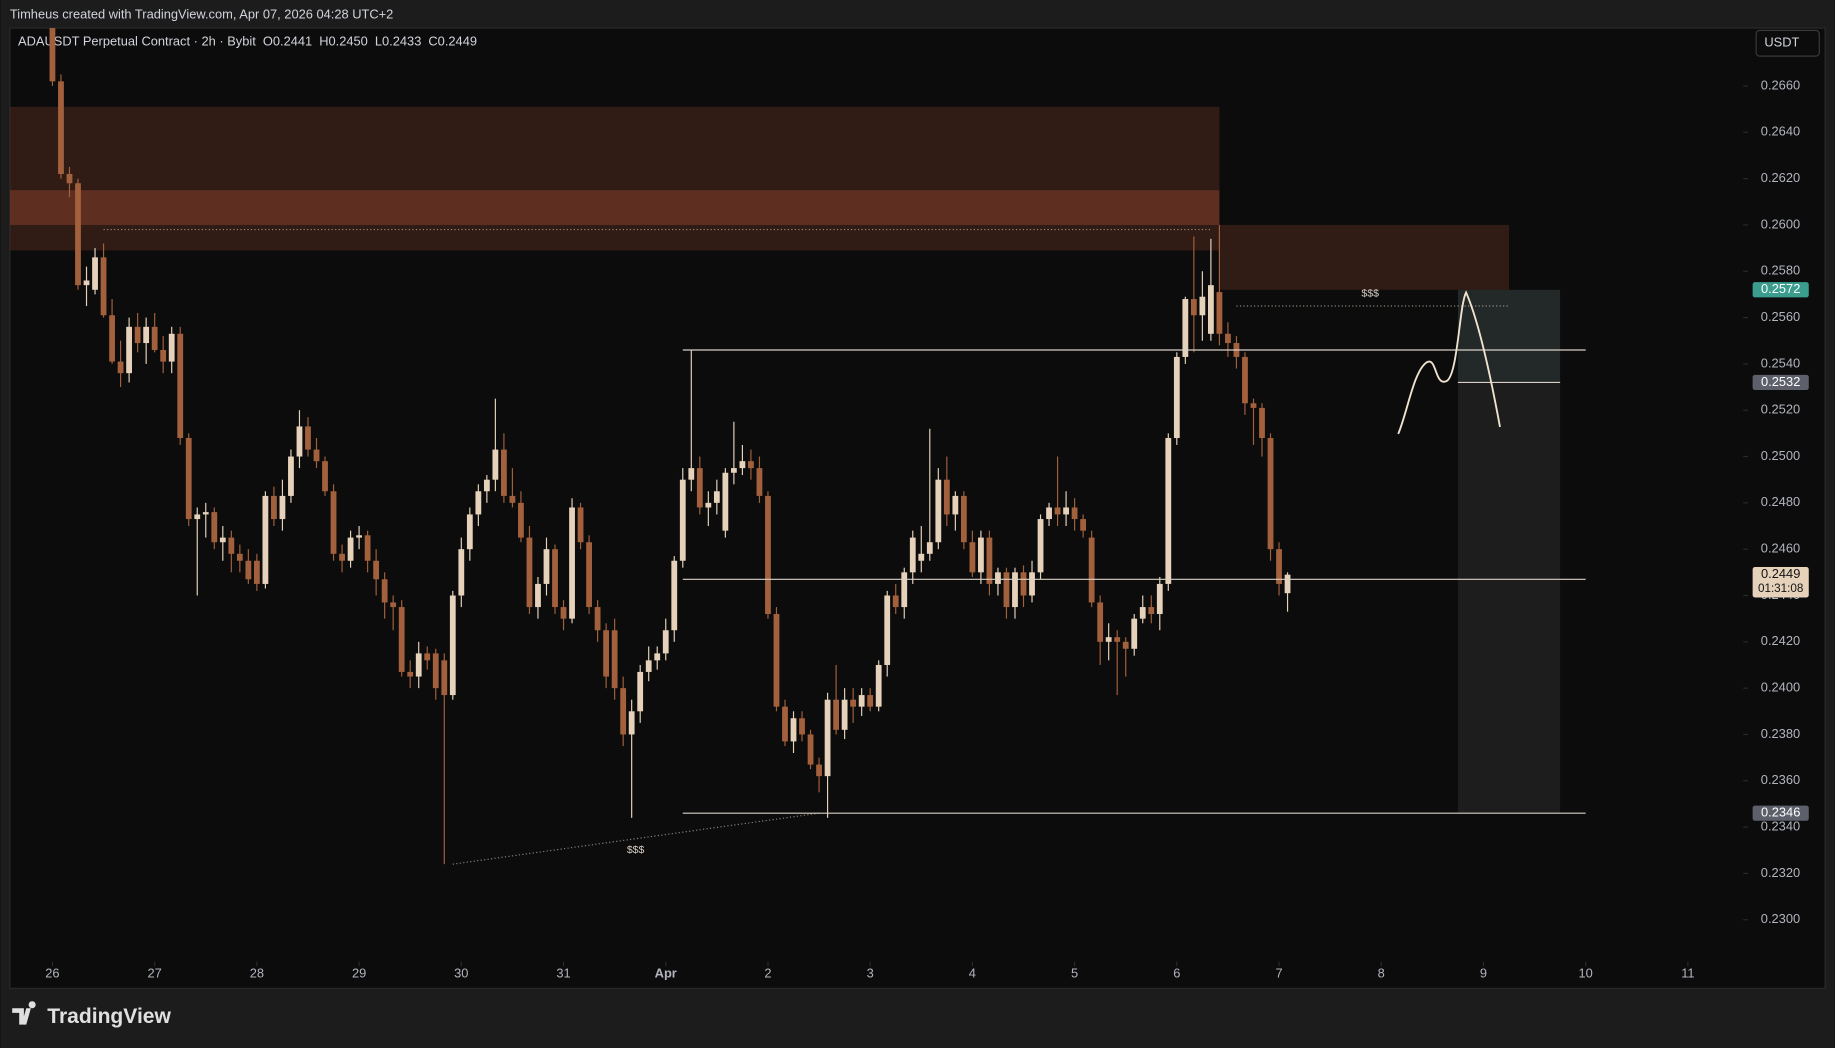 The height and width of the screenshot is (1048, 1835). I want to click on x-tick-label: 2, so click(767, 973).